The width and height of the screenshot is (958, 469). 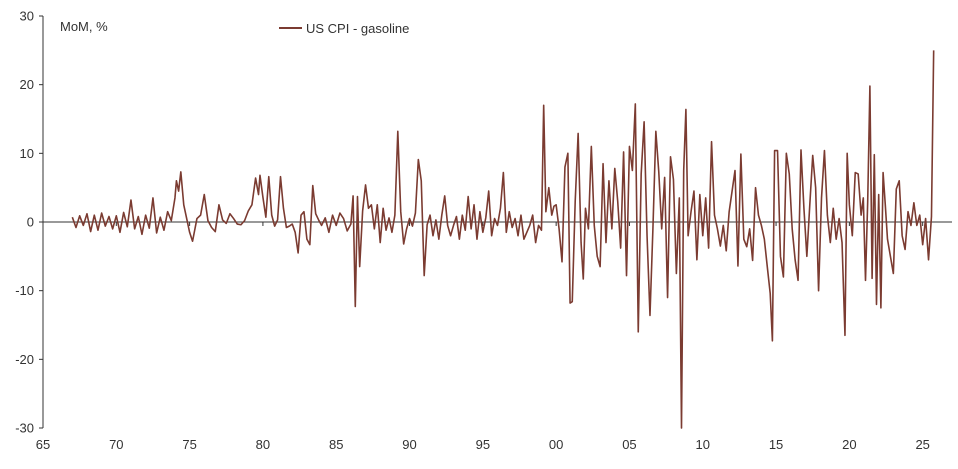 What do you see at coordinates (336, 444) in the screenshot?
I see `x-tick-label: 85` at bounding box center [336, 444].